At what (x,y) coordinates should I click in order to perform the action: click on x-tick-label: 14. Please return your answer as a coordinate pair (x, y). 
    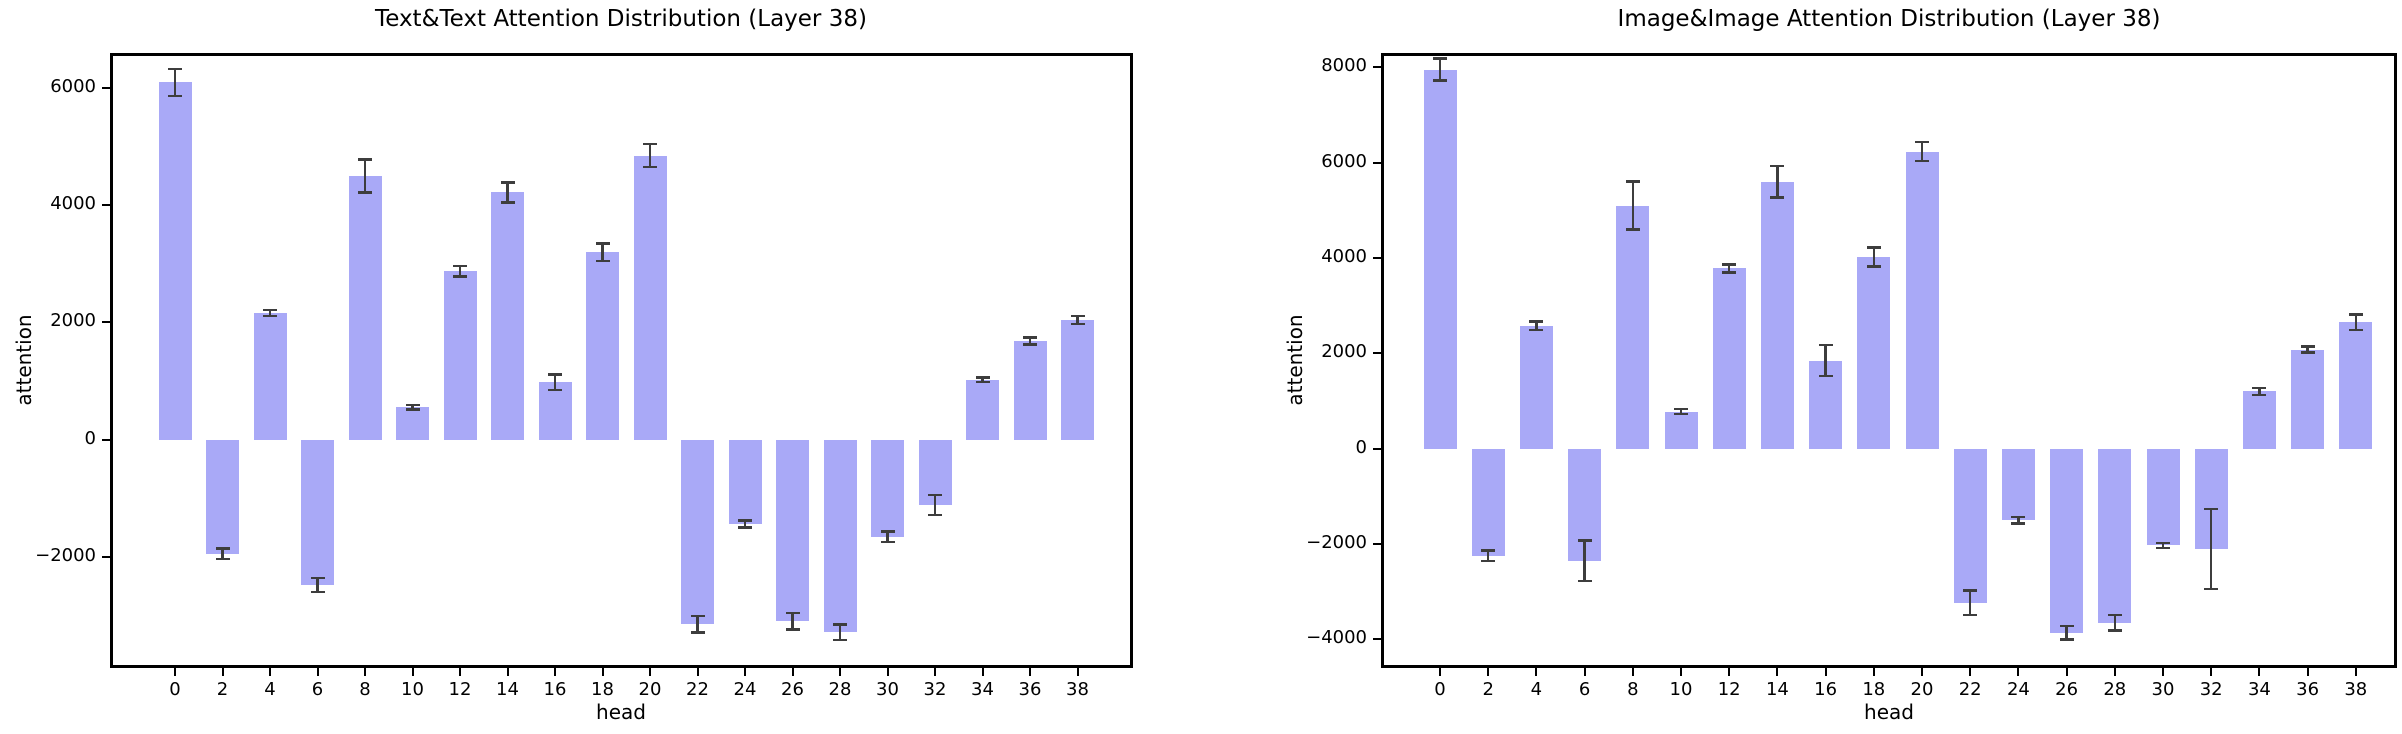
    Looking at the image, I should click on (1777, 689).